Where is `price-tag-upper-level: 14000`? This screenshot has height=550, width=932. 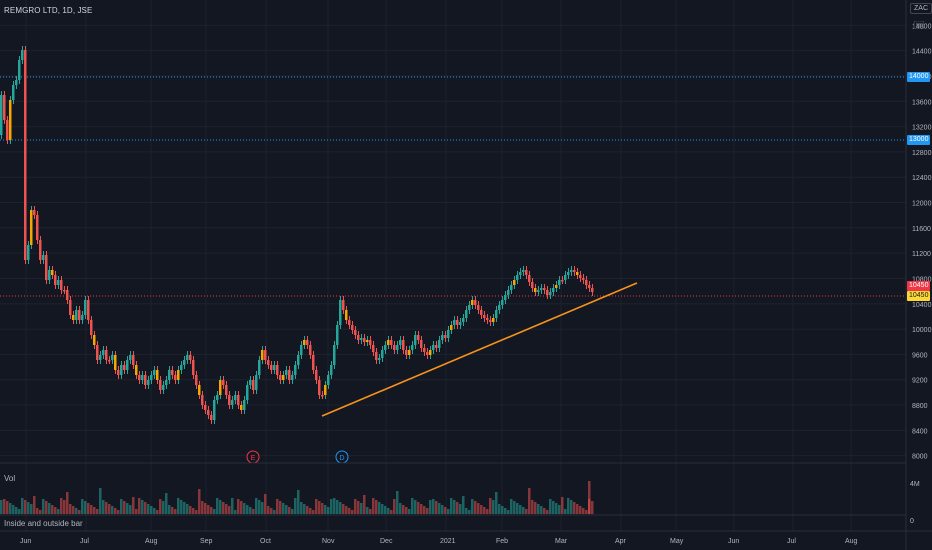 price-tag-upper-level: 14000 is located at coordinates (919, 77).